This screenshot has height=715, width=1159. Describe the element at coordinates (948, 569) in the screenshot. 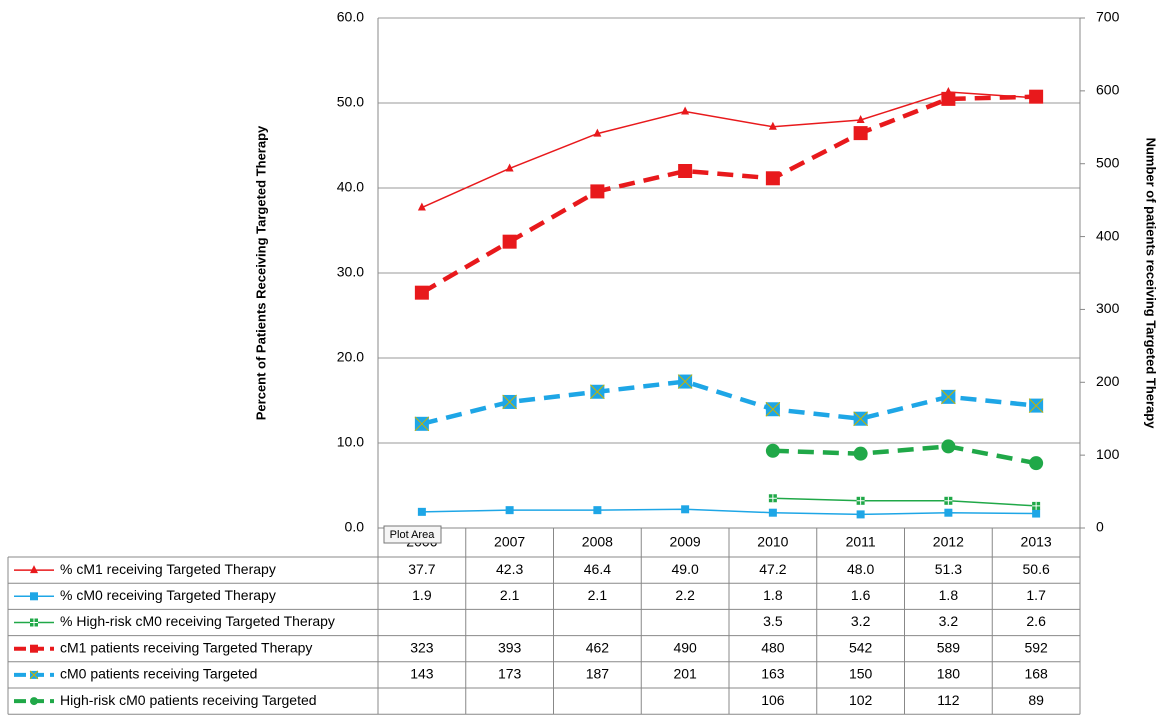

I see `table-cell: 51.3` at that location.